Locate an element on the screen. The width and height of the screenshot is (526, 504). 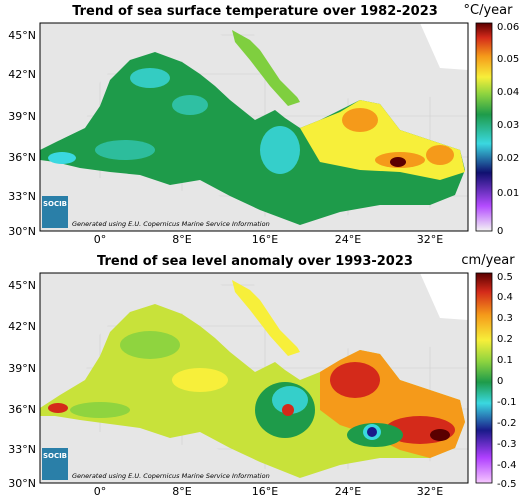
colorbar-tick: 0.01 is located at coordinates (508, 193).